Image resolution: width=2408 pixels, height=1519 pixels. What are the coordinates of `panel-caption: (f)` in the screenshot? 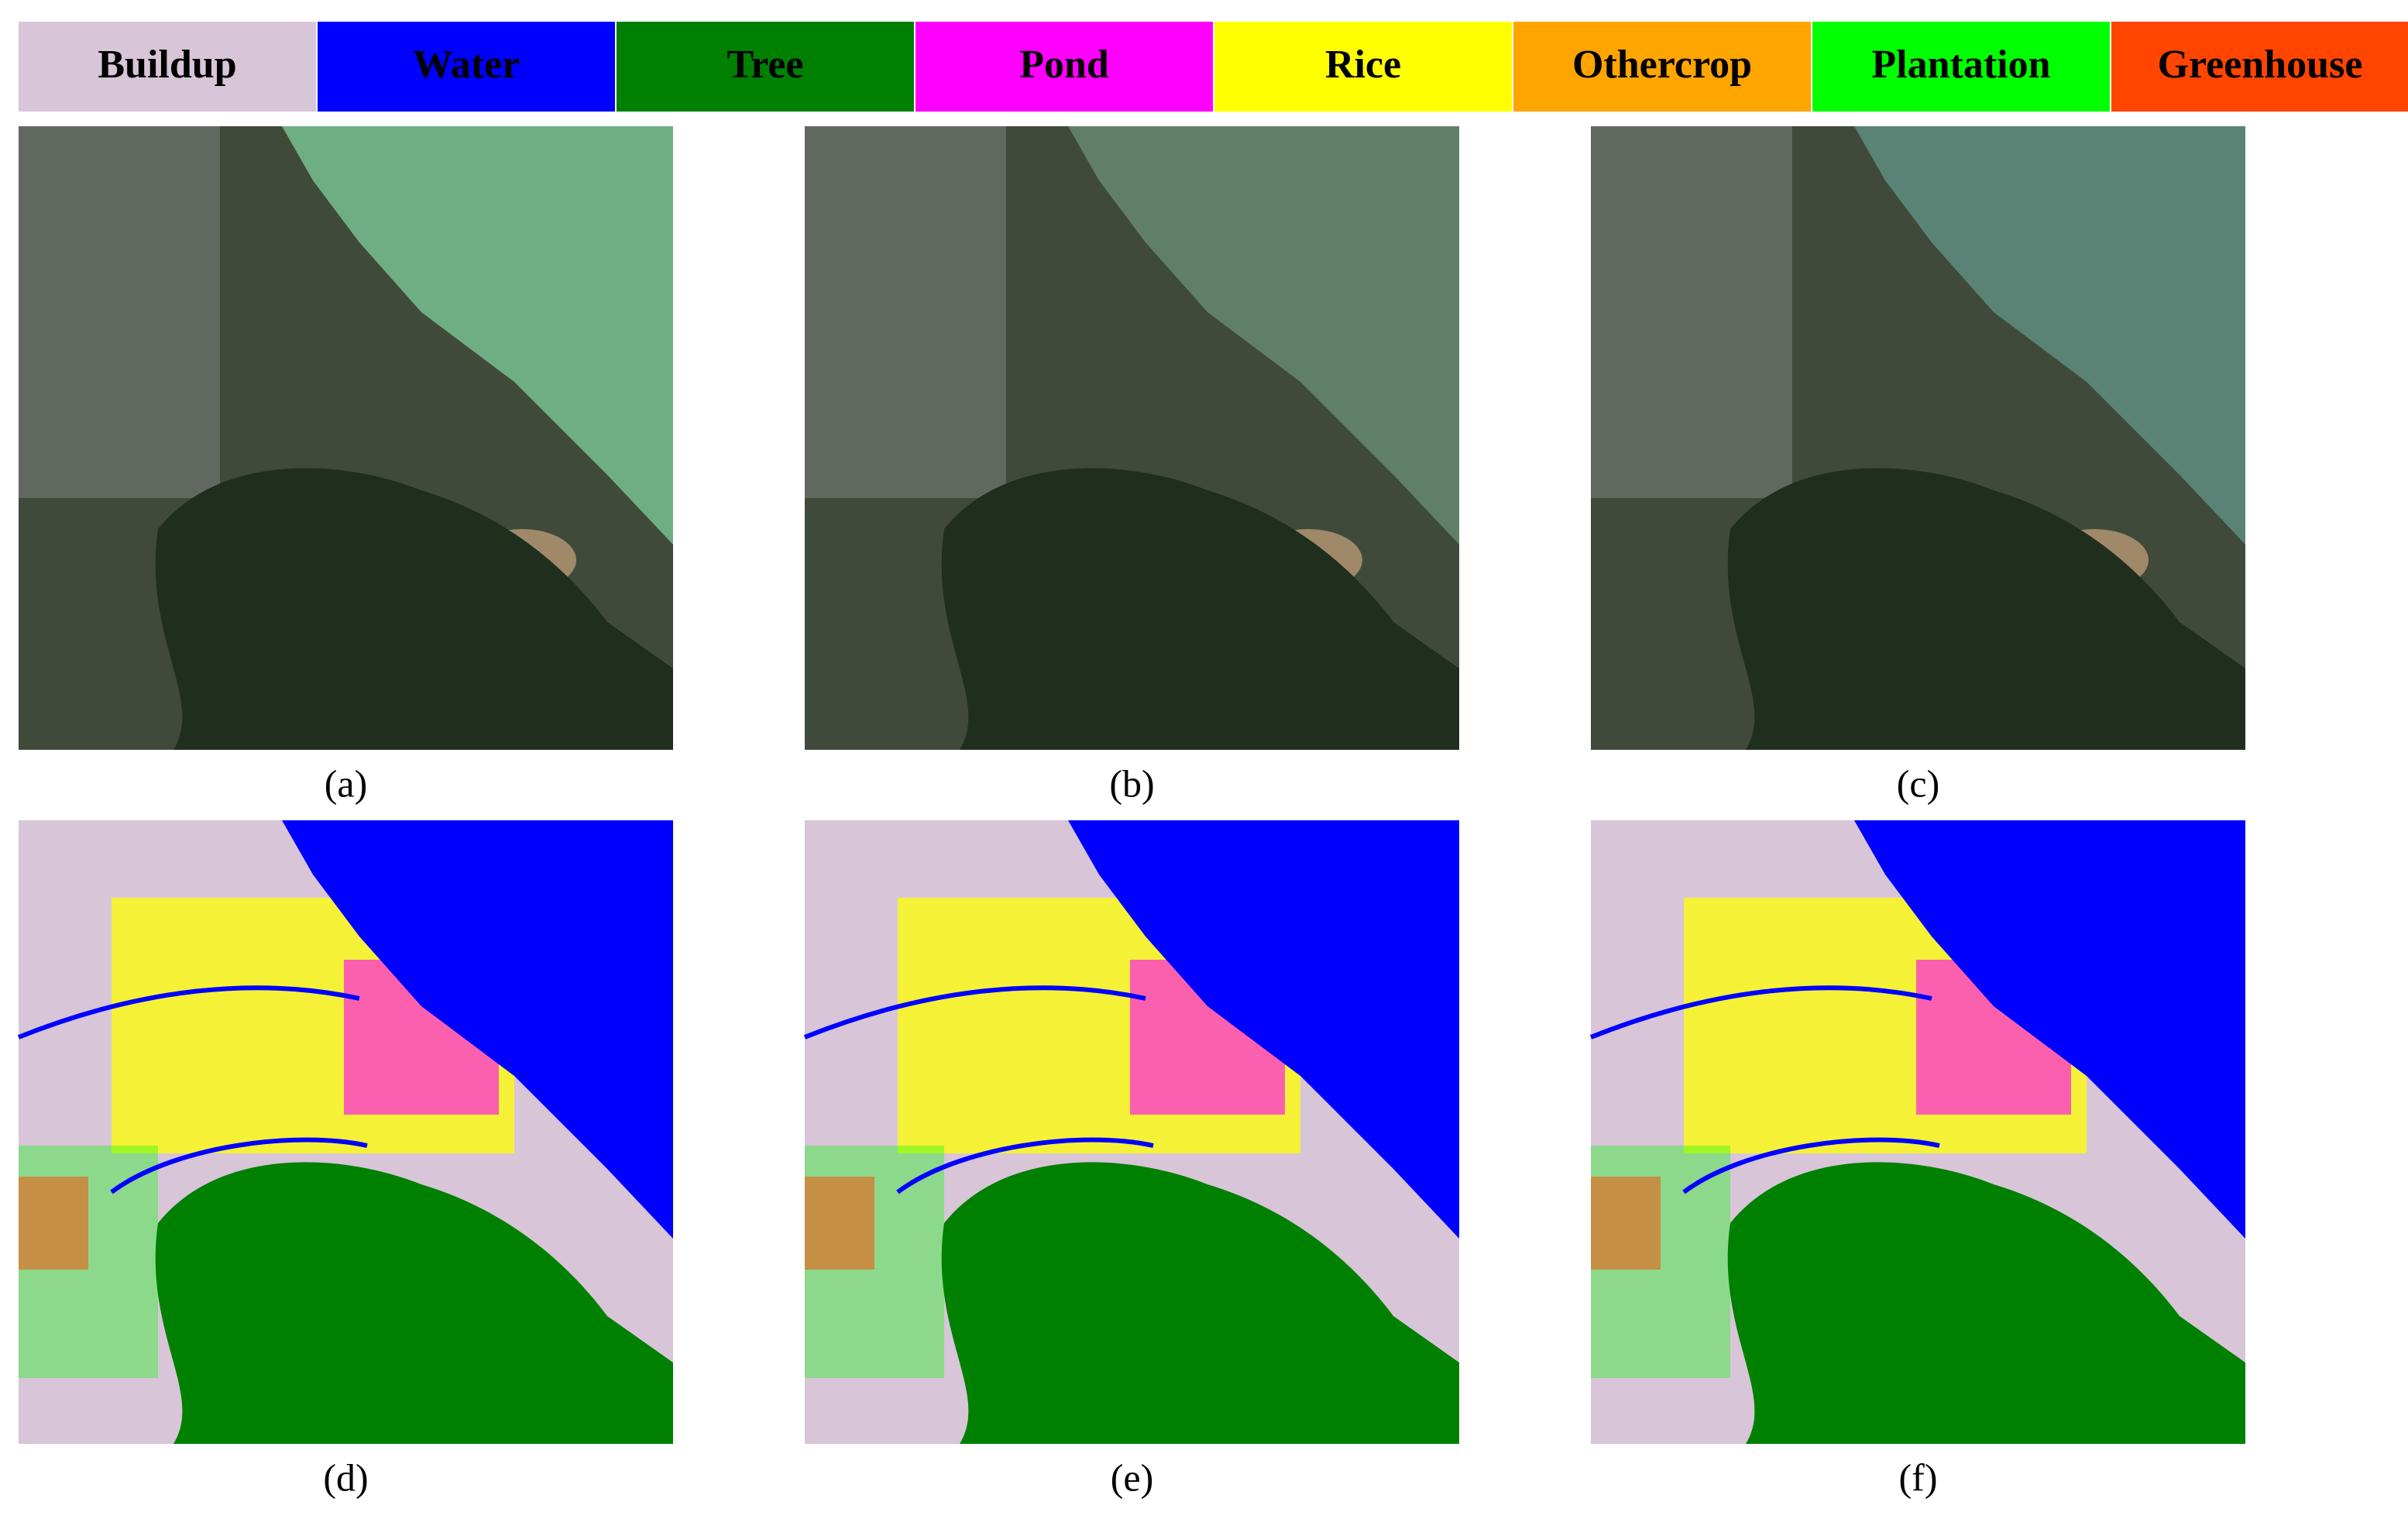 It's located at (1919, 1477).